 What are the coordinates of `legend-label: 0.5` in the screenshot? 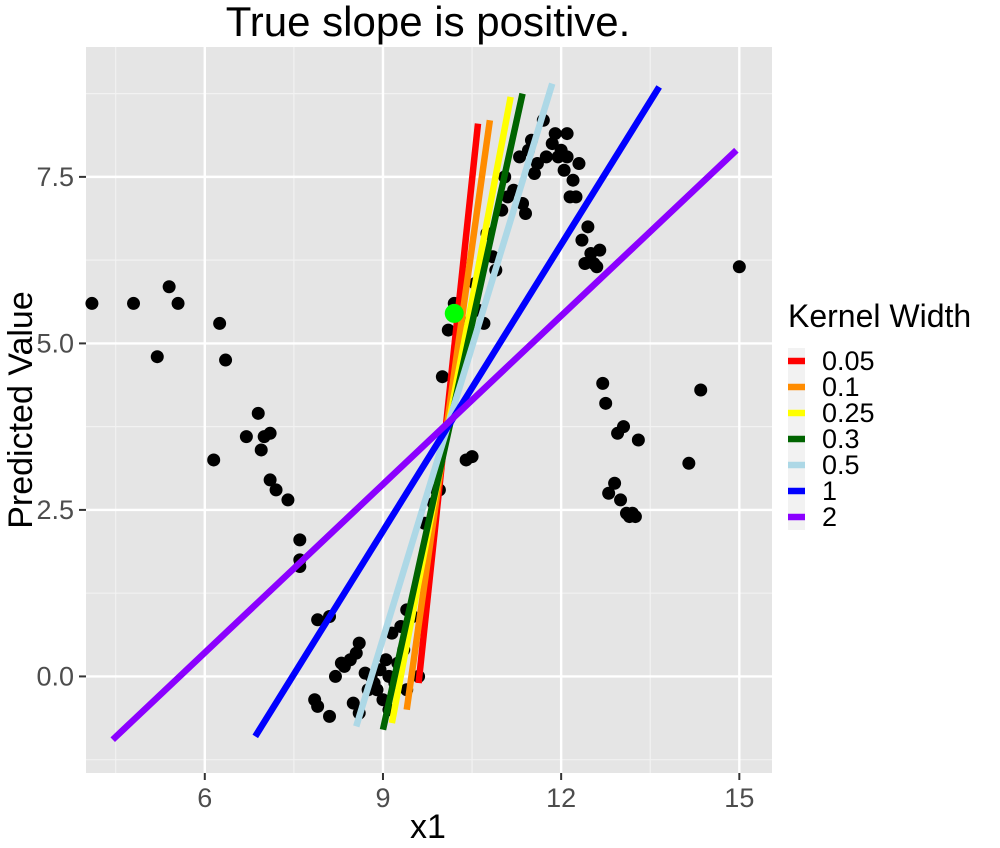 It's located at (841, 465).